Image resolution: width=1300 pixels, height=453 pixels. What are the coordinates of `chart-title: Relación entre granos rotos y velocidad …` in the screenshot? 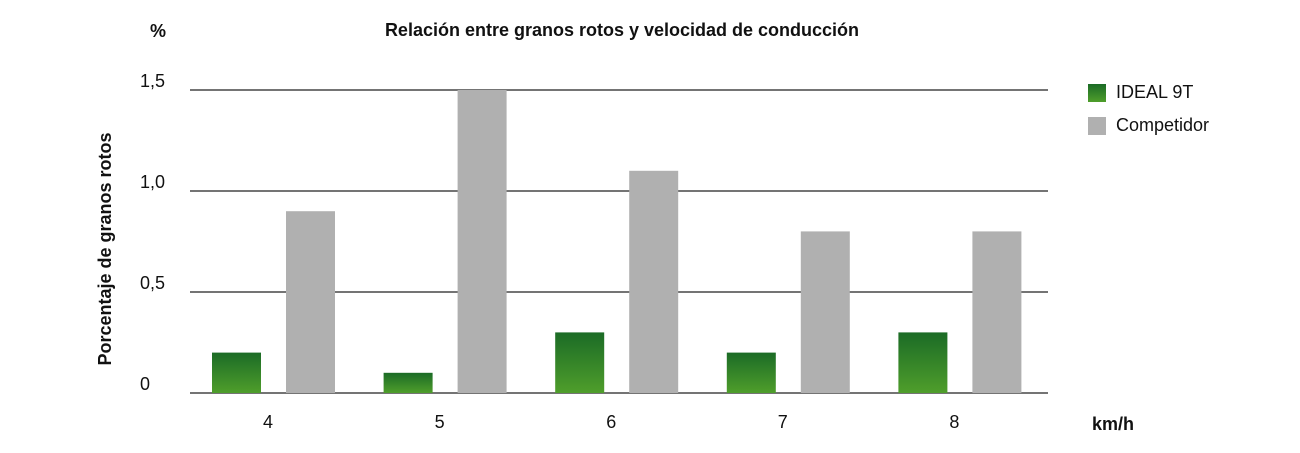 It's located at (622, 30).